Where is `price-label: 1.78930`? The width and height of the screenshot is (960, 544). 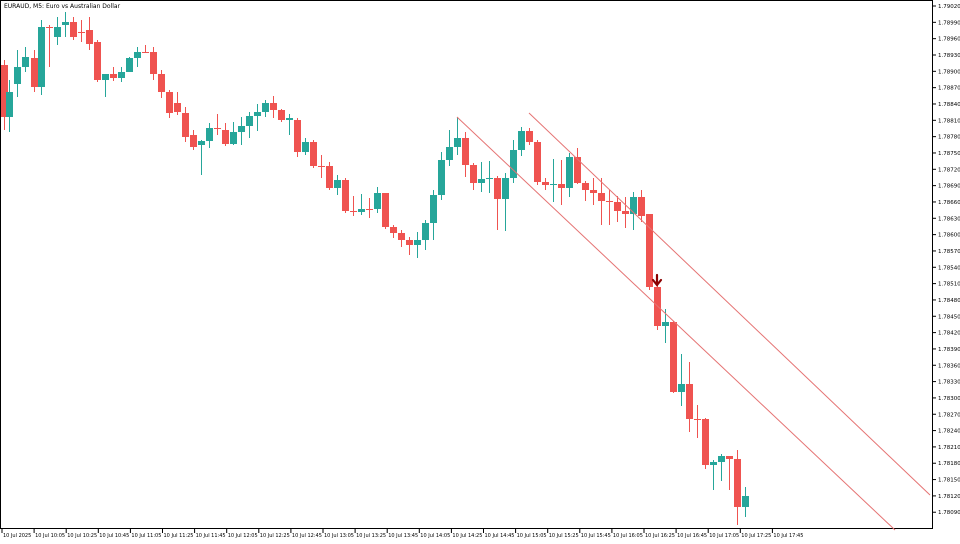
price-label: 1.78930 is located at coordinates (949, 56).